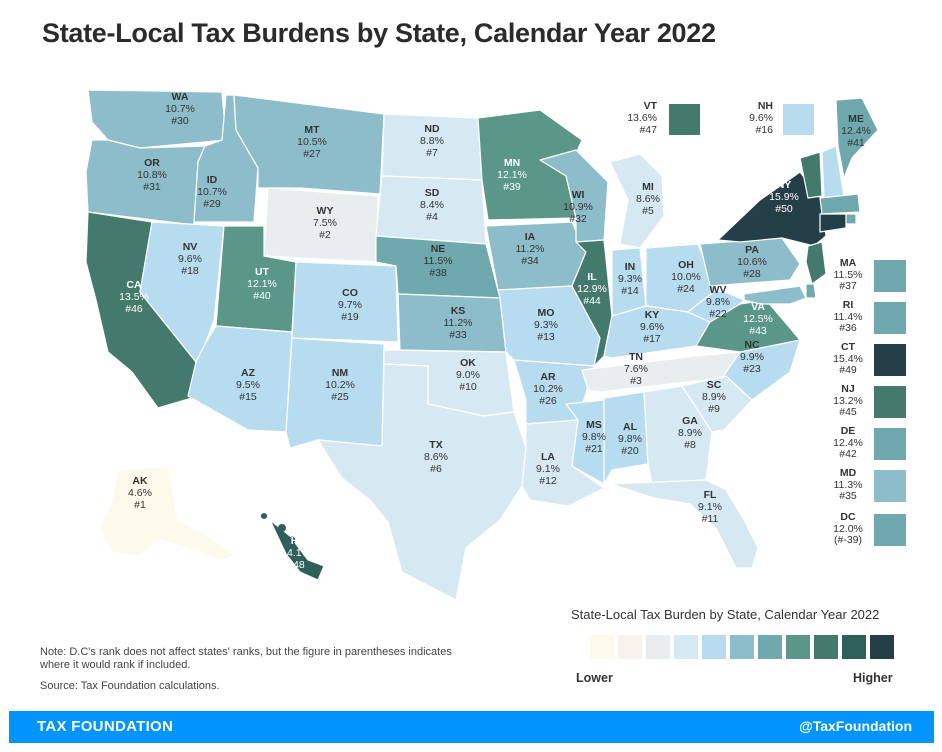 This screenshot has width=942, height=752. What do you see at coordinates (105, 726) in the screenshot?
I see `footer-brand: TAX FOUNDATION` at bounding box center [105, 726].